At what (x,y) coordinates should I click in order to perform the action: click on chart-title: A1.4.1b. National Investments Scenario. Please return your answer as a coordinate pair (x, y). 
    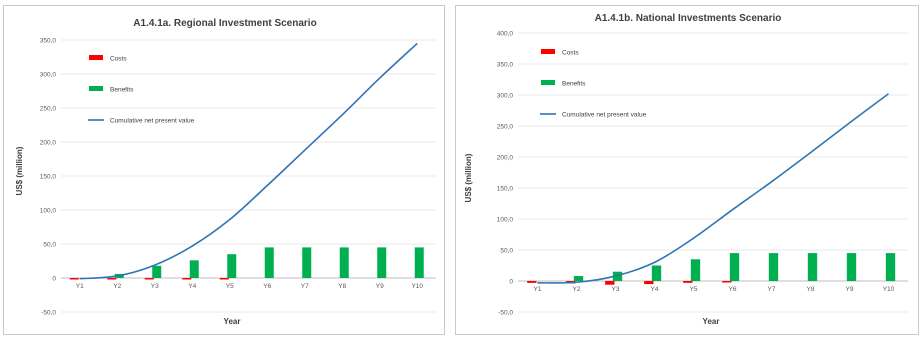
    Looking at the image, I should click on (688, 18).